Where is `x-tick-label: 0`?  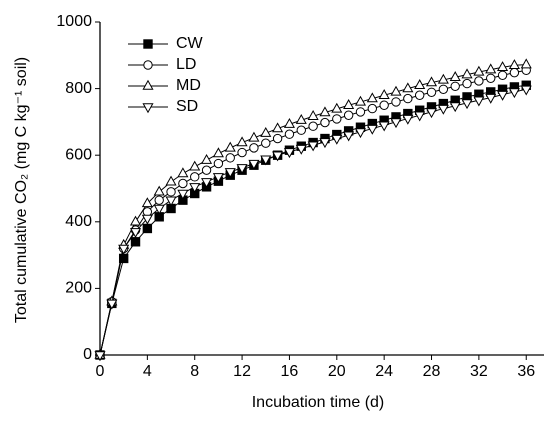 x-tick-label: 0 is located at coordinates (100, 371).